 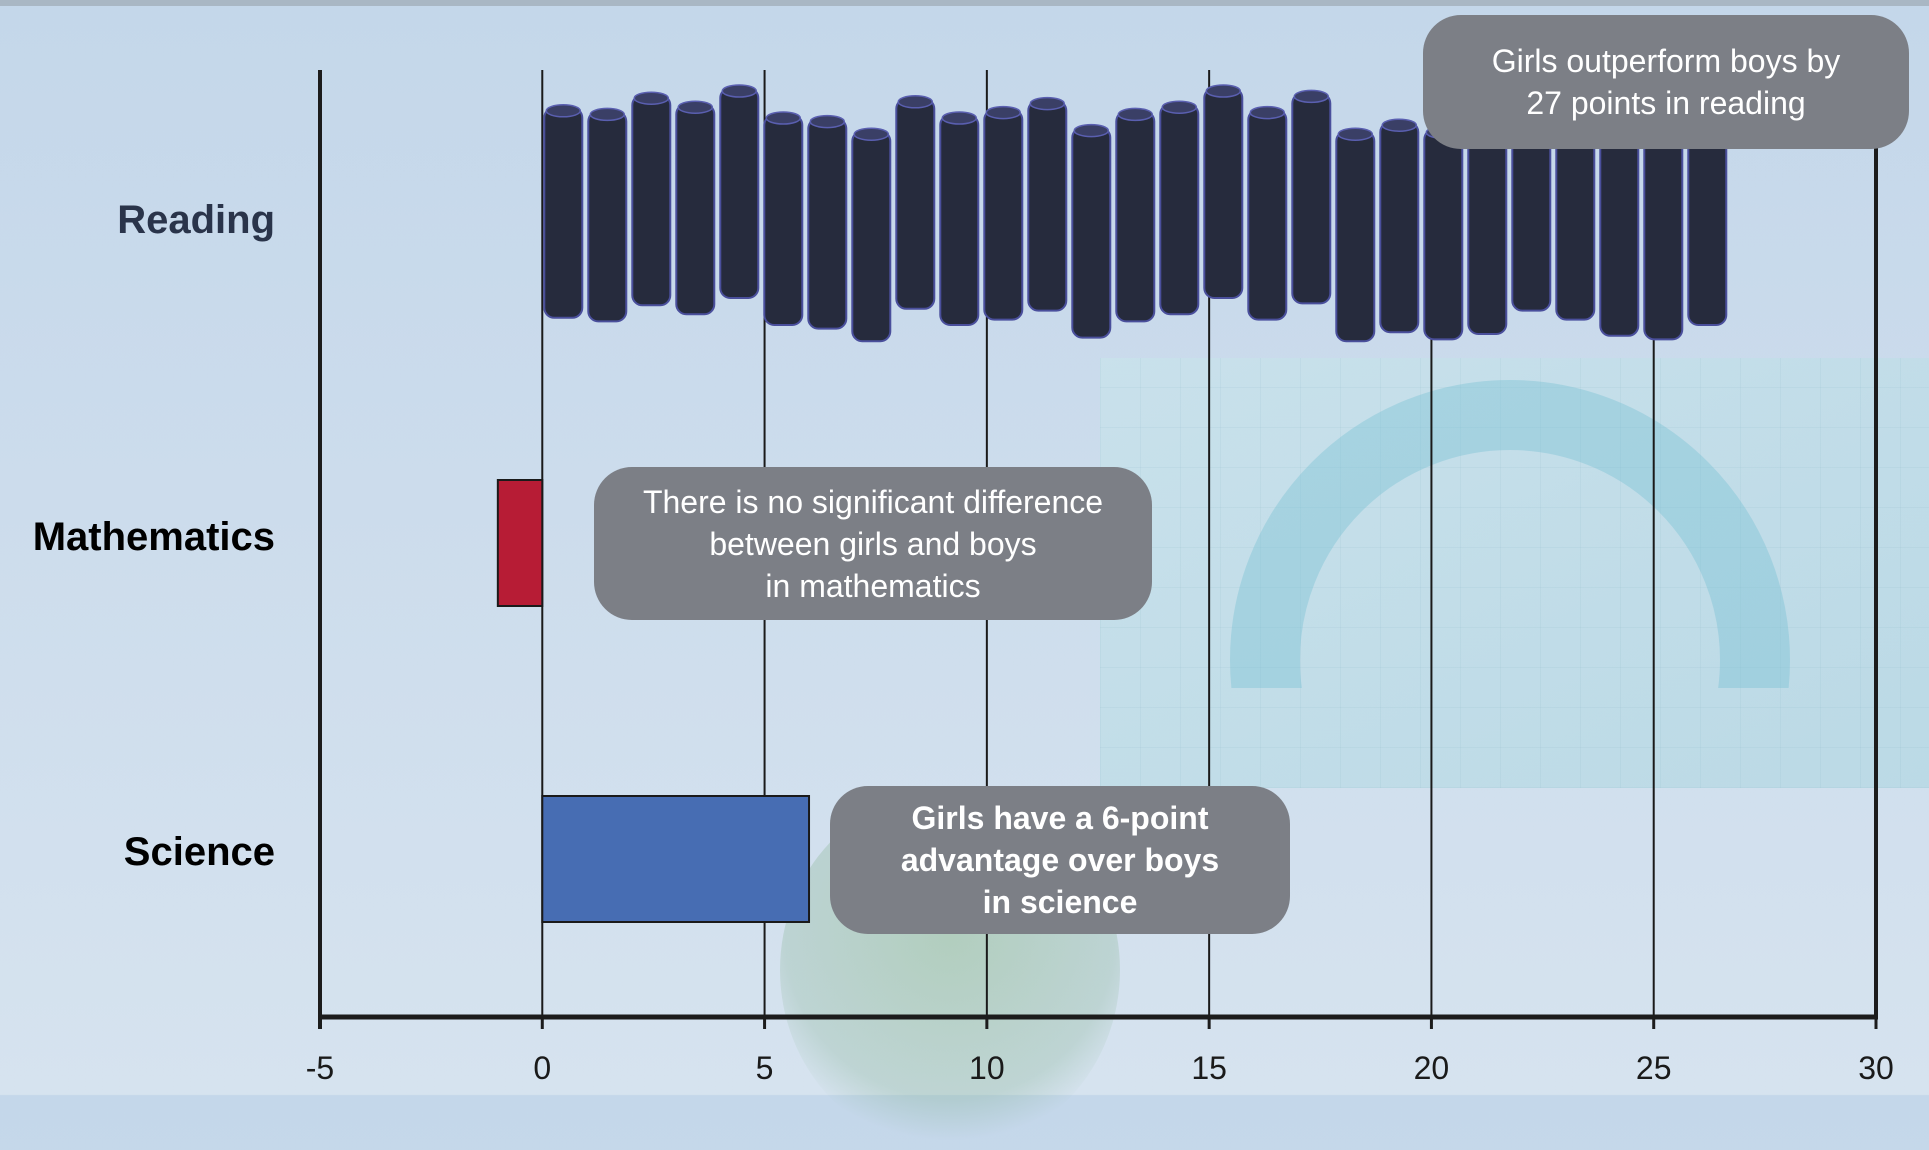 I want to click on x-tick-label-30: 30, so click(x=1876, y=1068).